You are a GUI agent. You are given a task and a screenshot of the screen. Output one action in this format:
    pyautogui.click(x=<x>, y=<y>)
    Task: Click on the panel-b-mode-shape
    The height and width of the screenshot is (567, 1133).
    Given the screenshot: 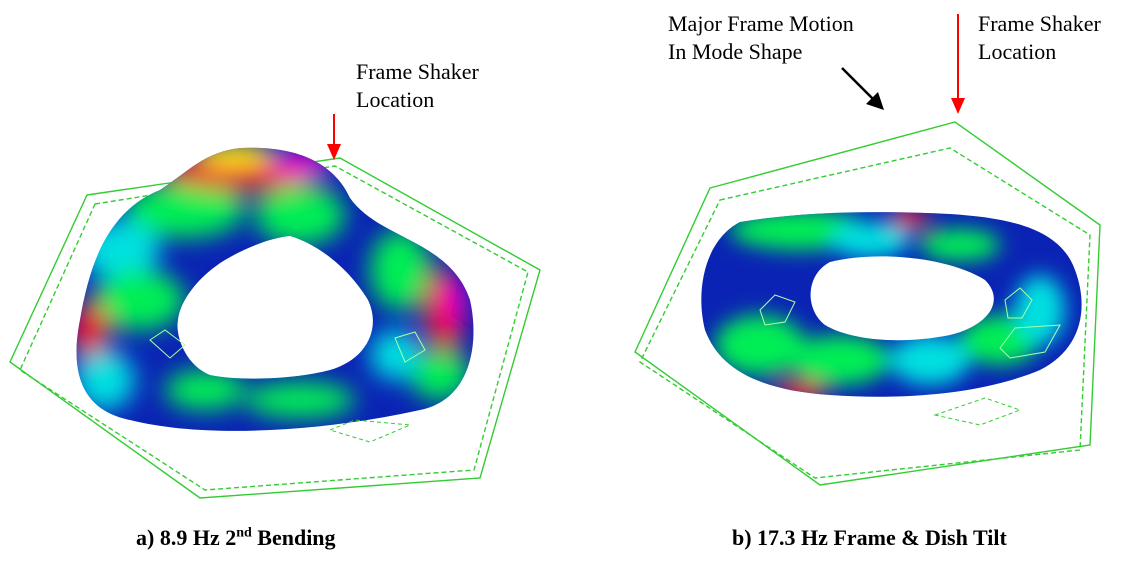 What is the action you would take?
    pyautogui.click(x=891, y=304)
    